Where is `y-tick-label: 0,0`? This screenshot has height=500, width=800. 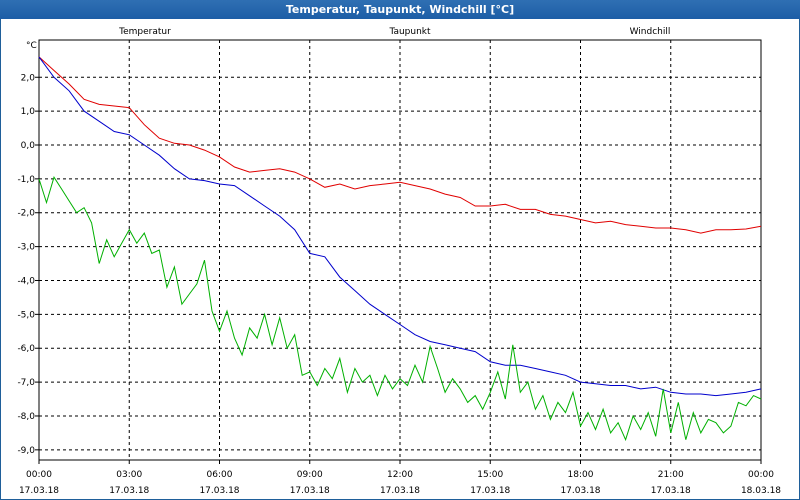 y-tick-label: 0,0 is located at coordinates (28, 146).